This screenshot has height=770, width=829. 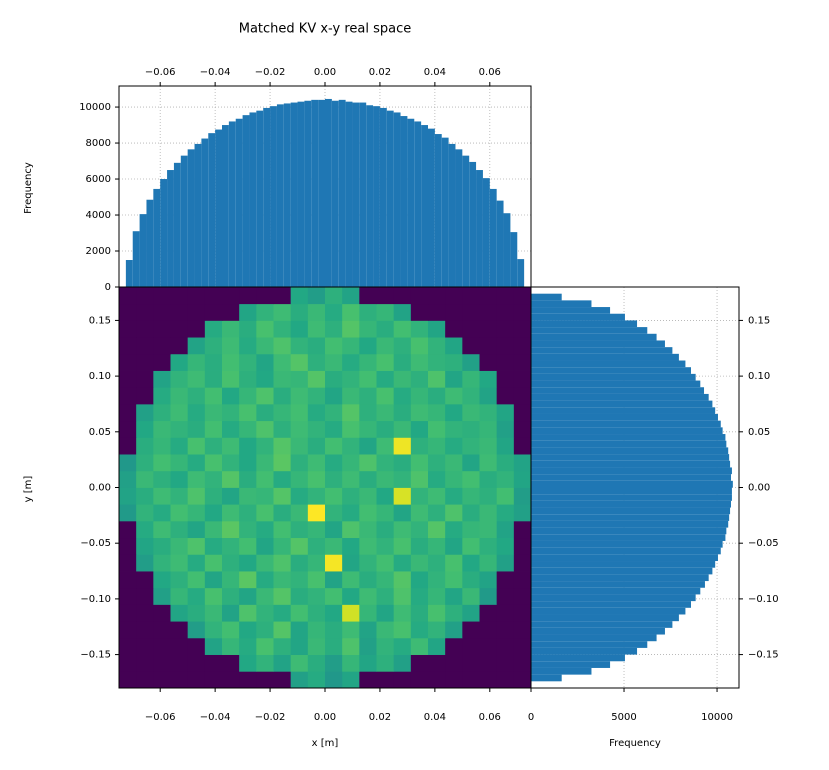 What do you see at coordinates (759, 432) in the screenshot?
I see `y-tick-label: 0.05` at bounding box center [759, 432].